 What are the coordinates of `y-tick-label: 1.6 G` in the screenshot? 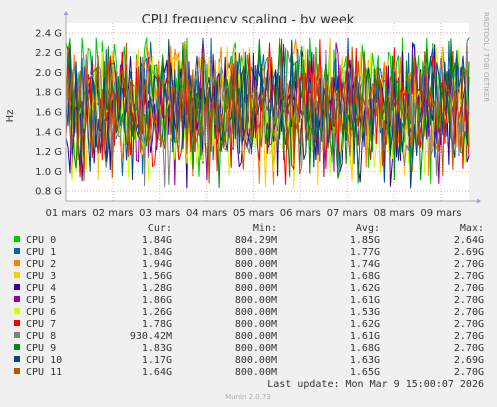 It's located at (48, 113).